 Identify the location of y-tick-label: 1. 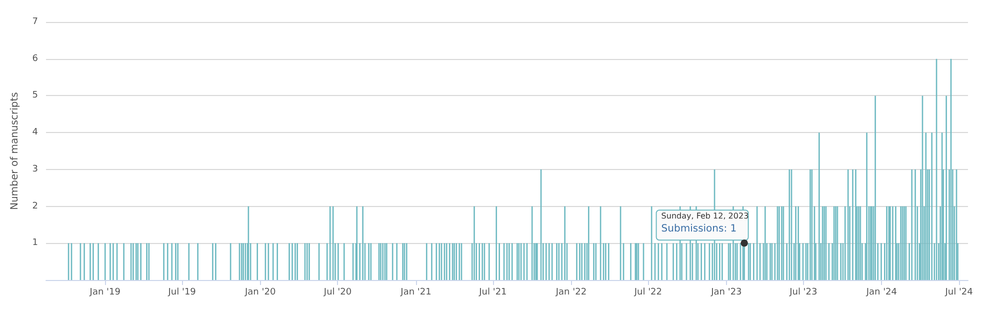
(35, 243).